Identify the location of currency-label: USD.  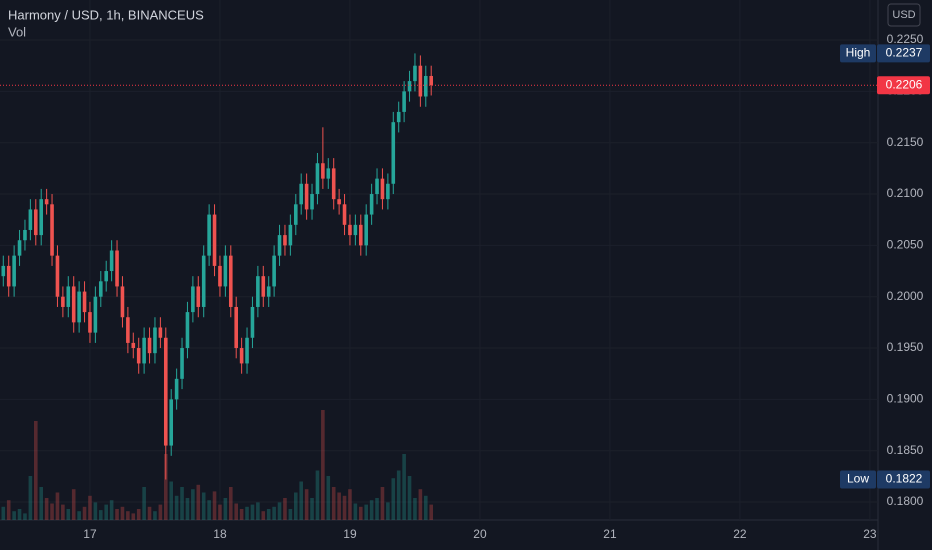
(903, 15).